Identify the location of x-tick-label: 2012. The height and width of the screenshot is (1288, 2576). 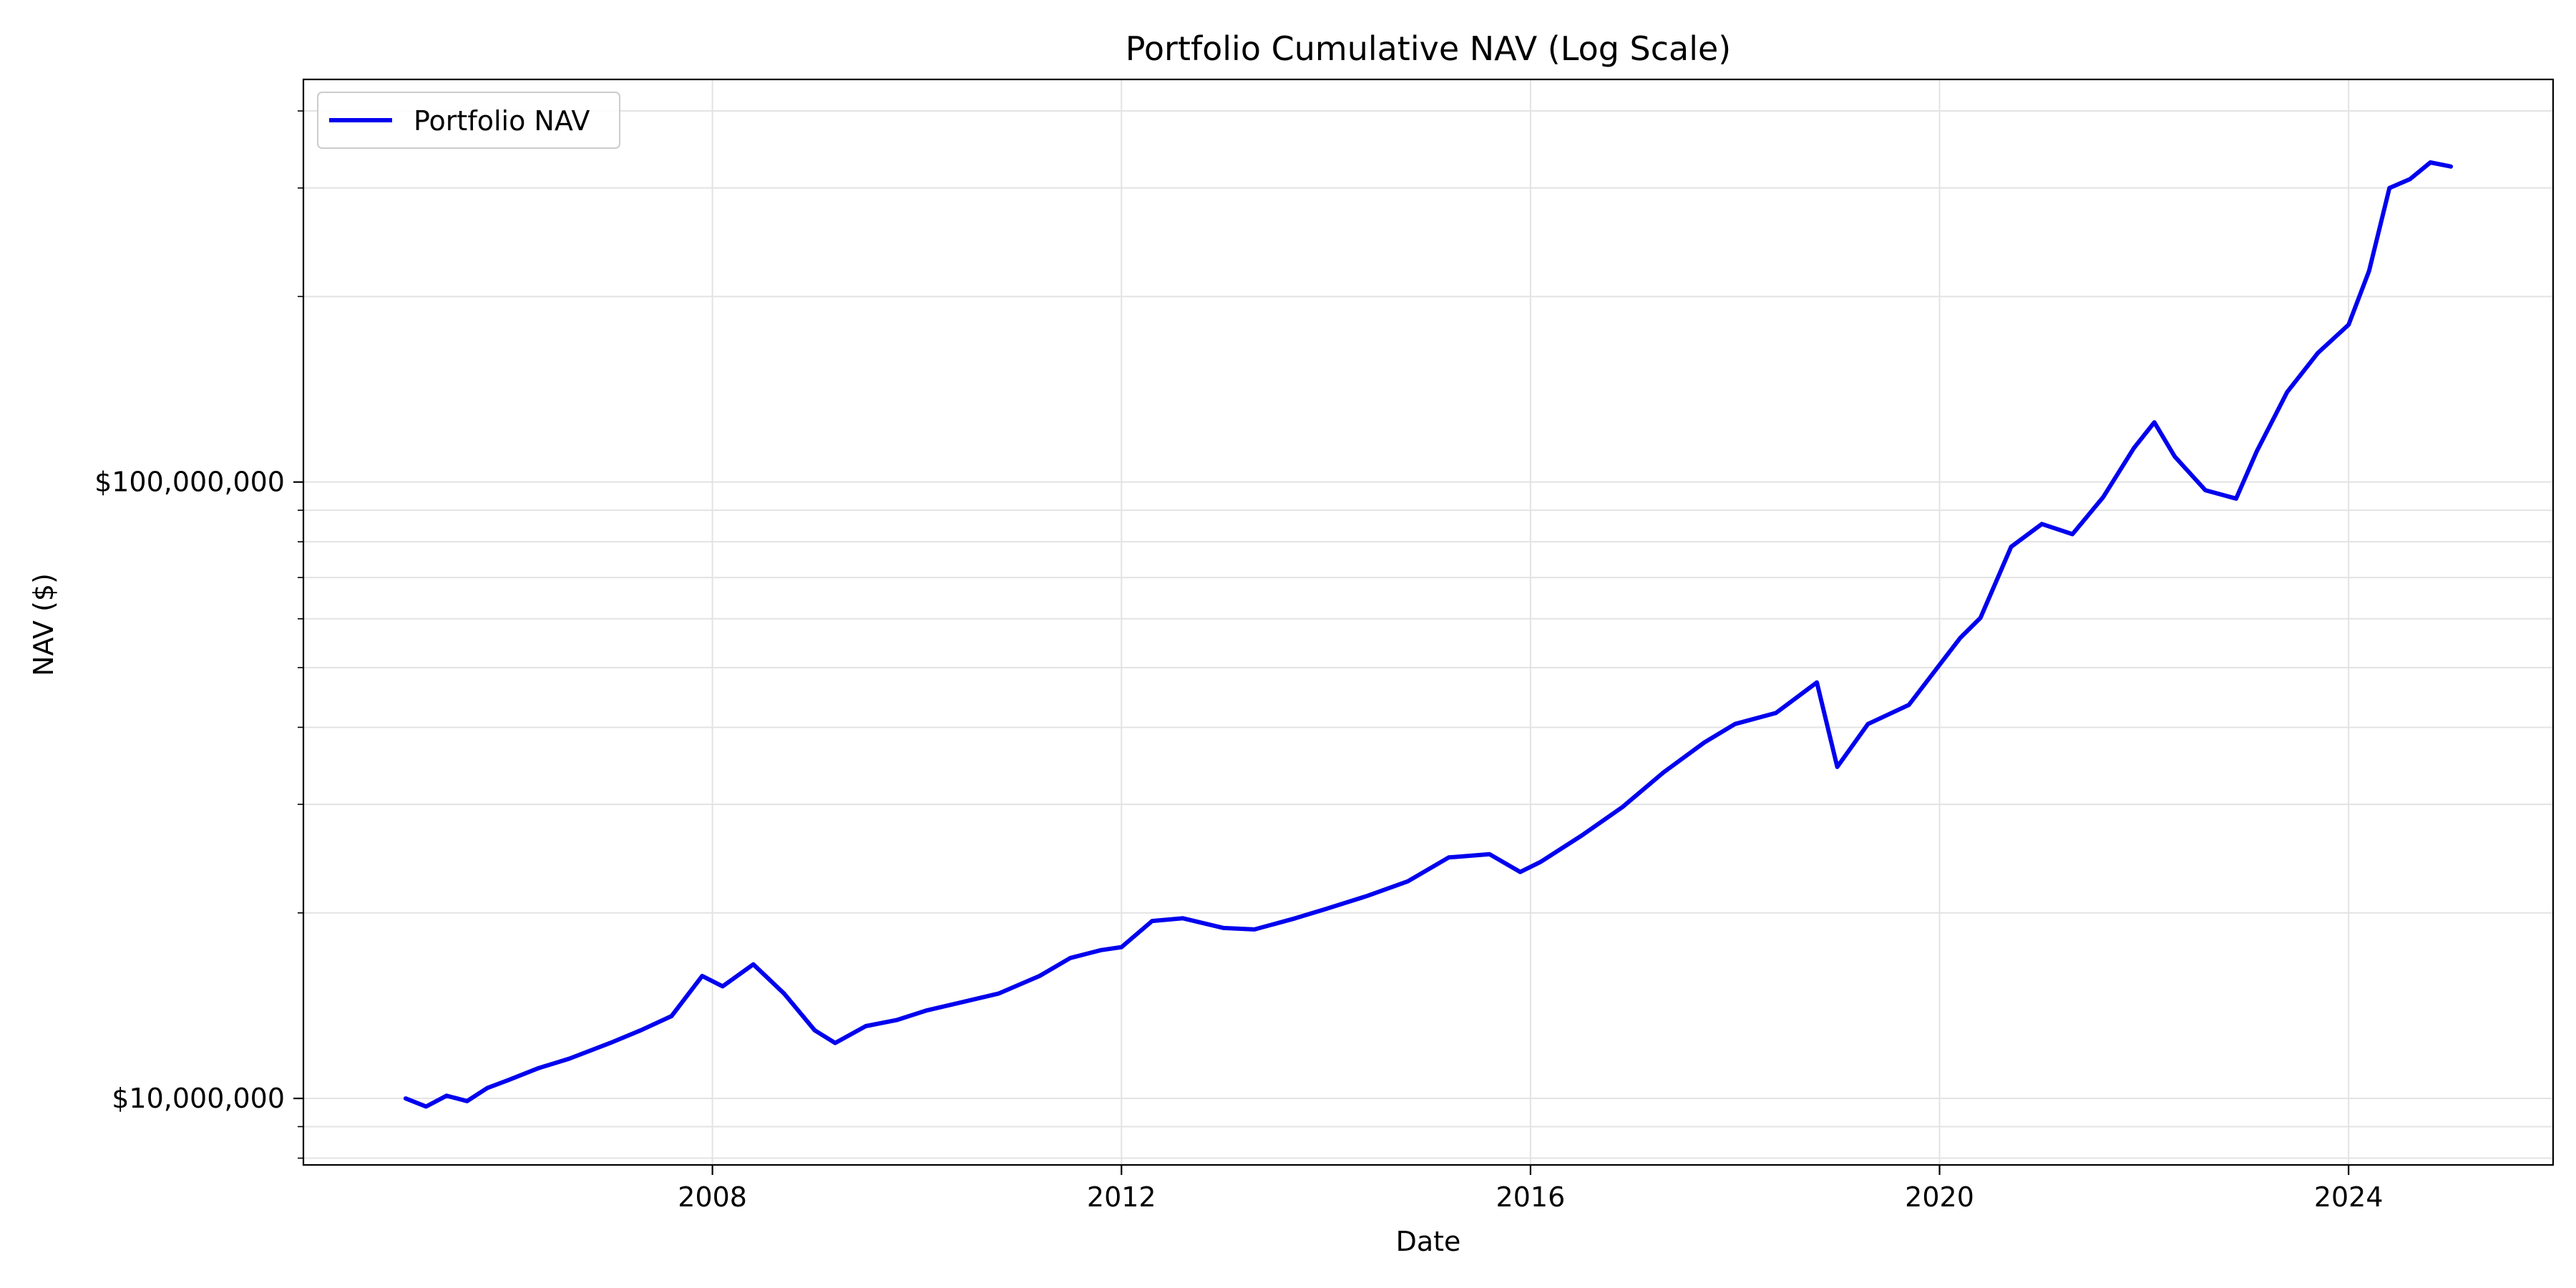
(1121, 1197).